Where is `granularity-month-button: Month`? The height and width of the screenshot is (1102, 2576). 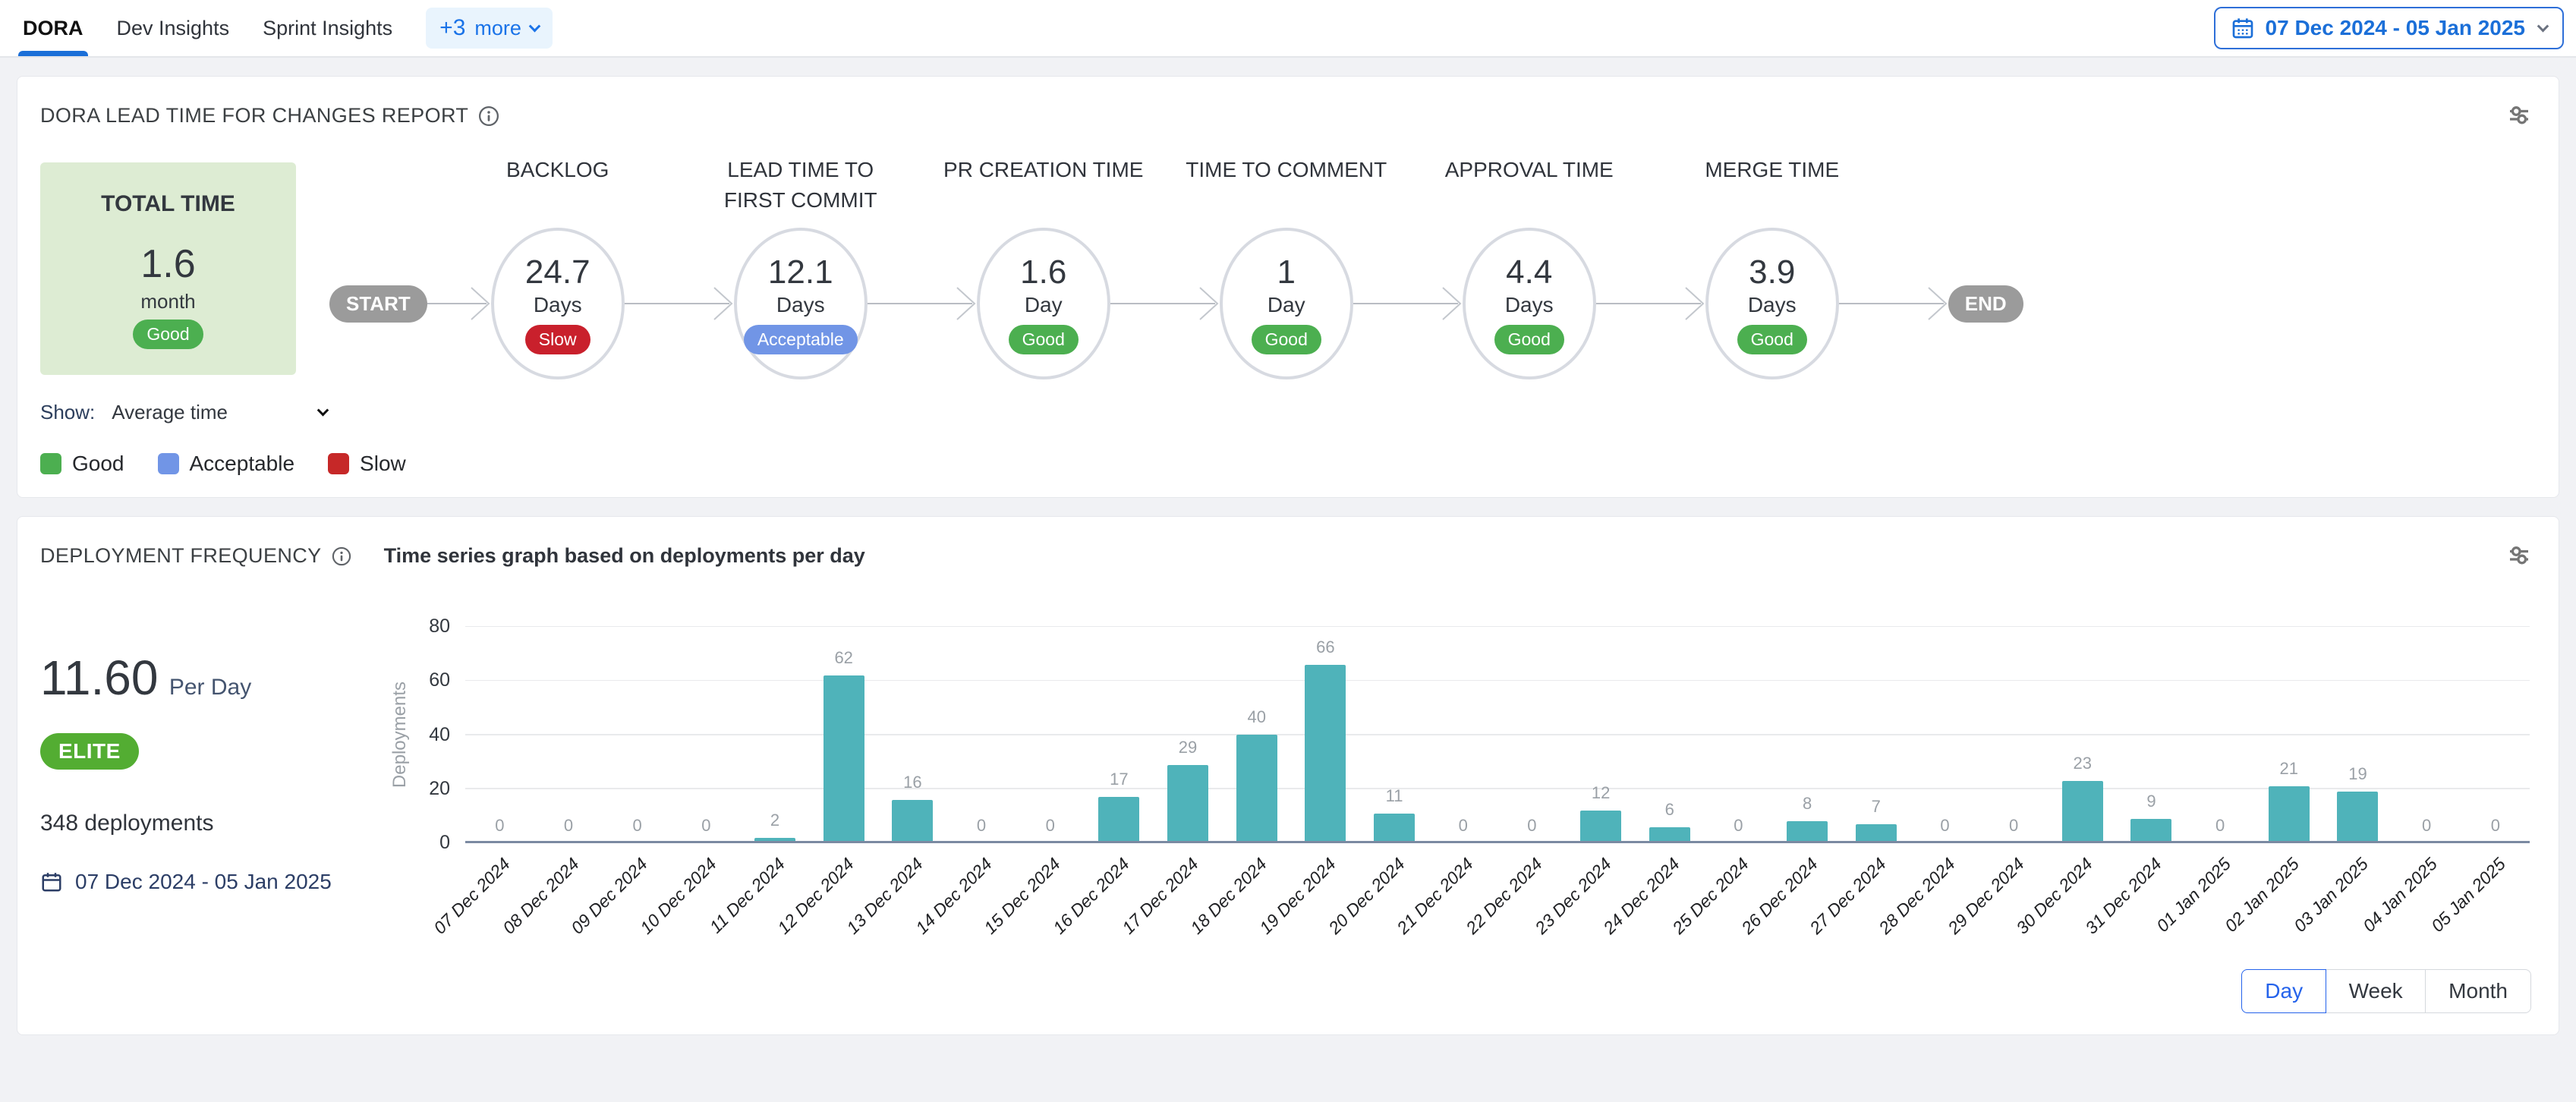
granularity-month-button: Month is located at coordinates (2478, 991).